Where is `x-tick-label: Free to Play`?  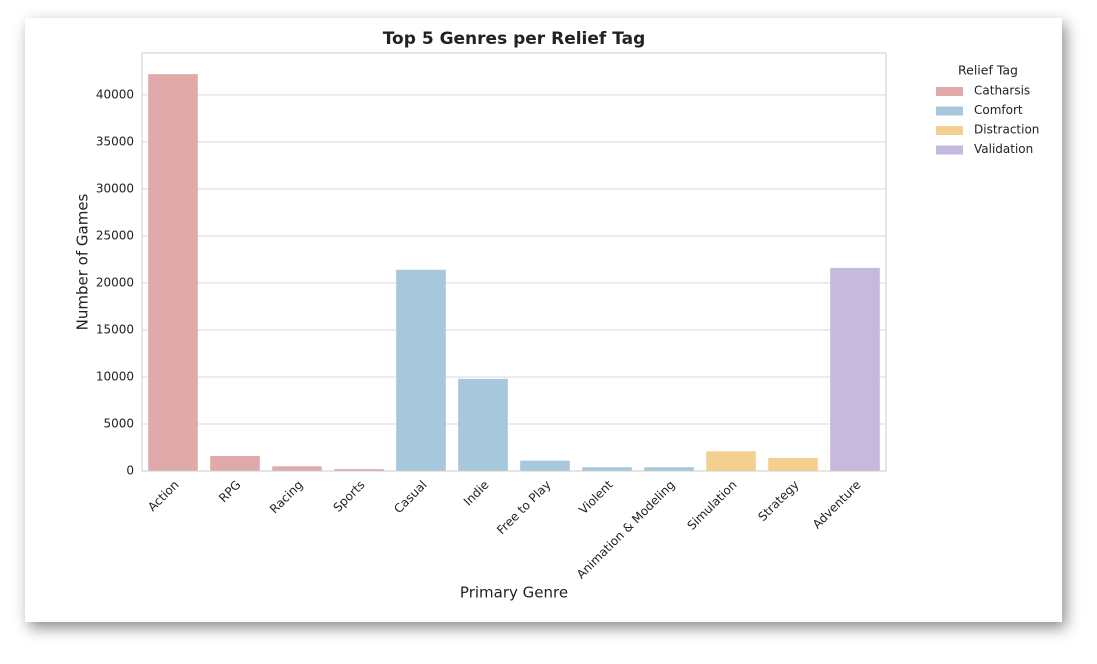 x-tick-label: Free to Play is located at coordinates (524, 508).